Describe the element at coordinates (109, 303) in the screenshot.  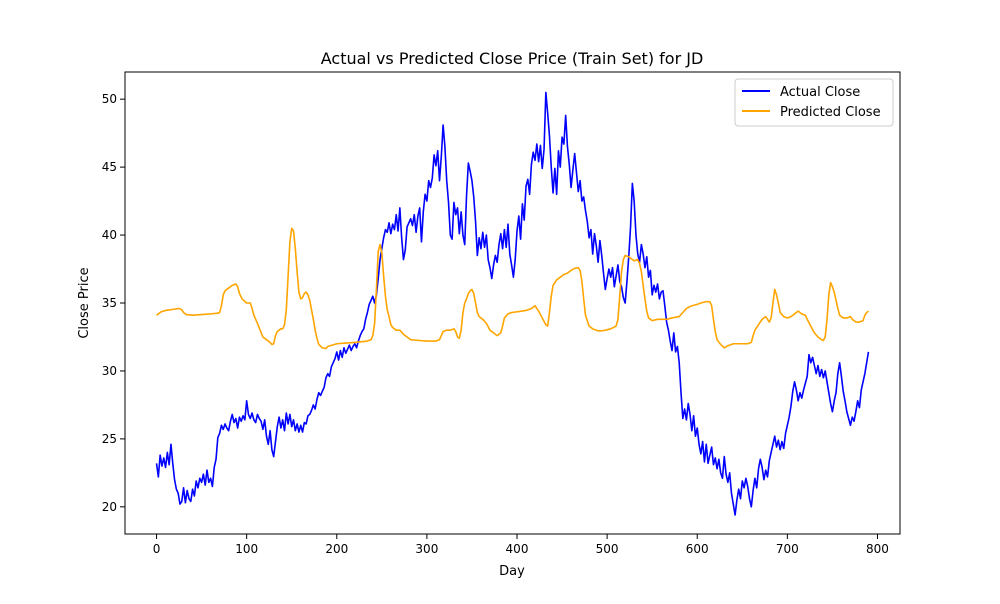
I see `y-tick-label: 35` at that location.